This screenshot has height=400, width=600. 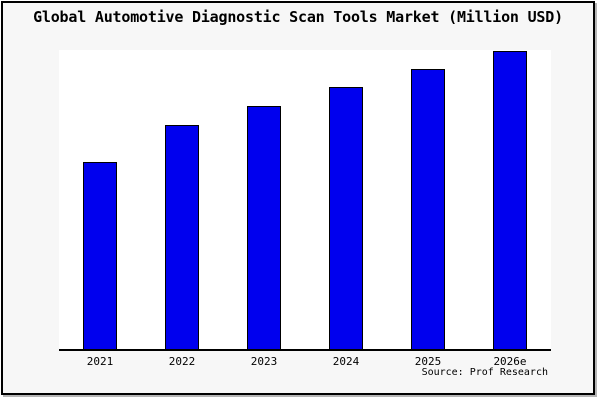 I want to click on bar-2021, so click(x=100, y=256).